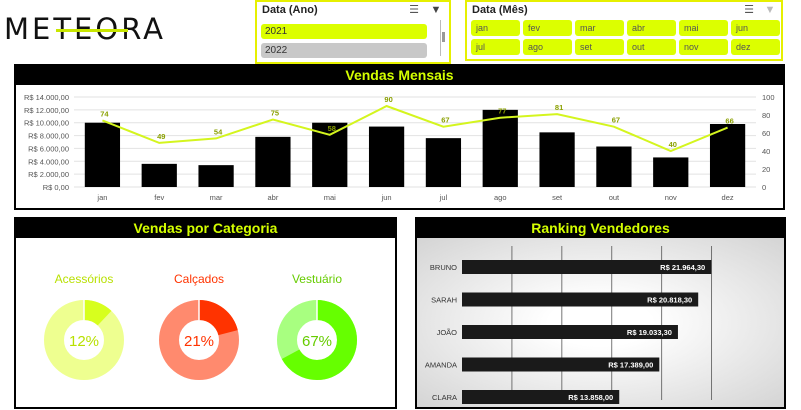 This screenshot has height=410, width=801. What do you see at coordinates (216, 176) in the screenshot?
I see `bar-mar` at bounding box center [216, 176].